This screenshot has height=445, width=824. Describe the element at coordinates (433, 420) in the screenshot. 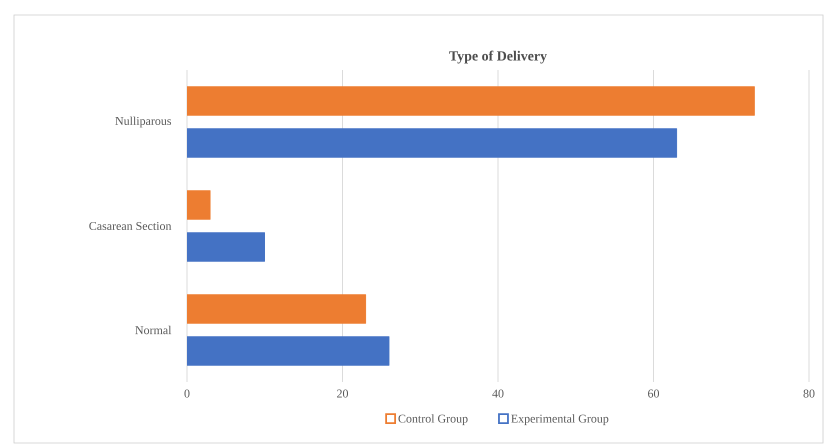

I see `legend-label: Control Group` at that location.